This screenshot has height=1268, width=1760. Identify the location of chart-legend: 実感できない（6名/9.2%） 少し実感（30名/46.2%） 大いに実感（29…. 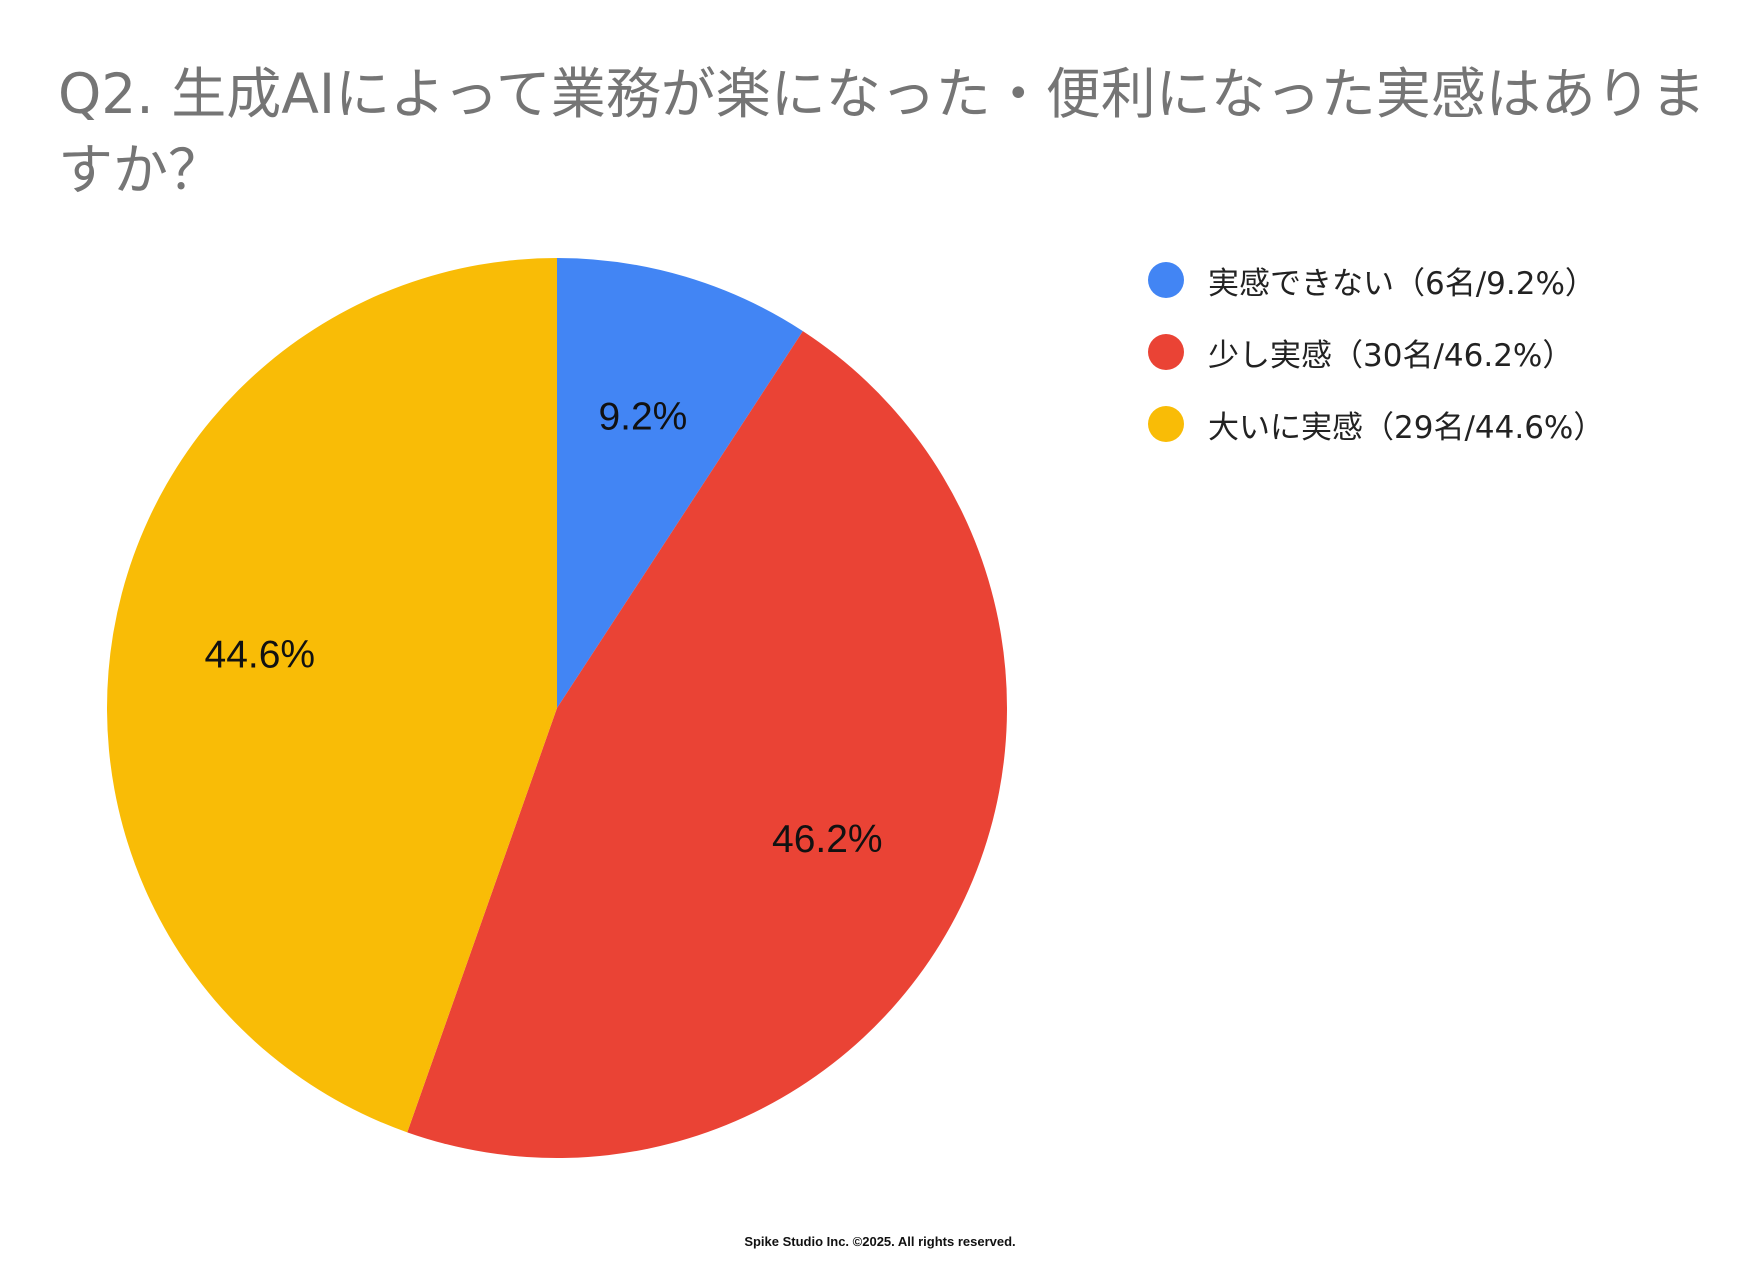
(1376, 364).